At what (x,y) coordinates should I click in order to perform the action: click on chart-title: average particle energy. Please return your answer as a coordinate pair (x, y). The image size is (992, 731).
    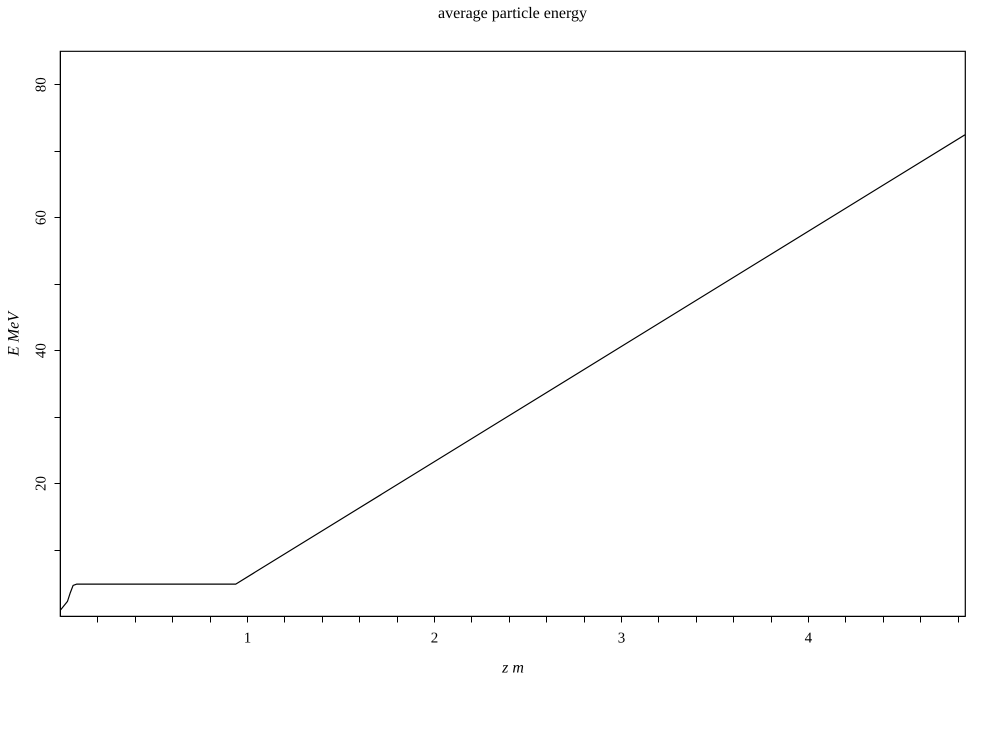
    Looking at the image, I should click on (512, 13).